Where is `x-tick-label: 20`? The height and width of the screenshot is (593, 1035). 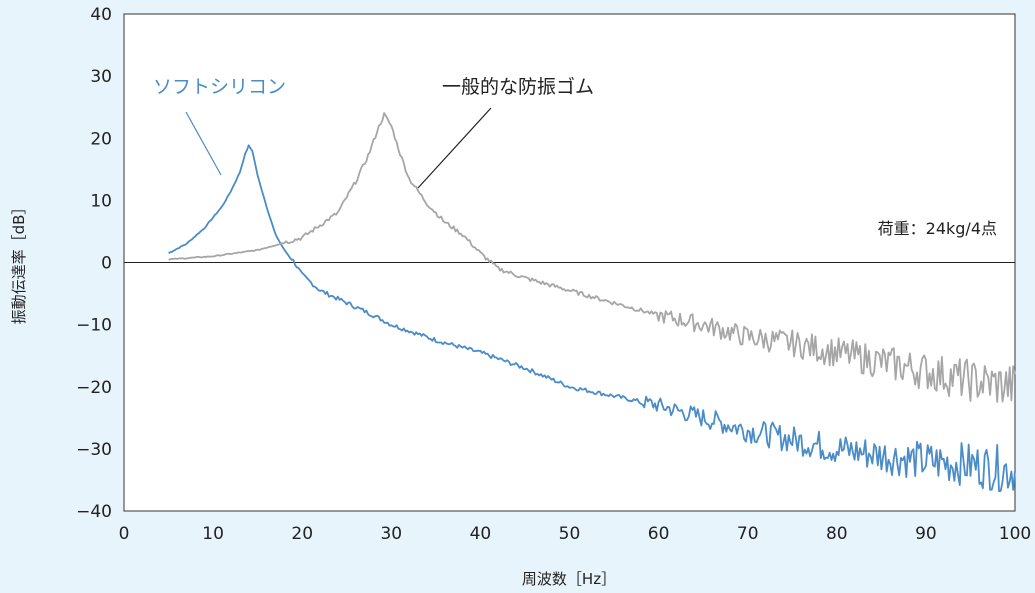
x-tick-label: 20 is located at coordinates (302, 534).